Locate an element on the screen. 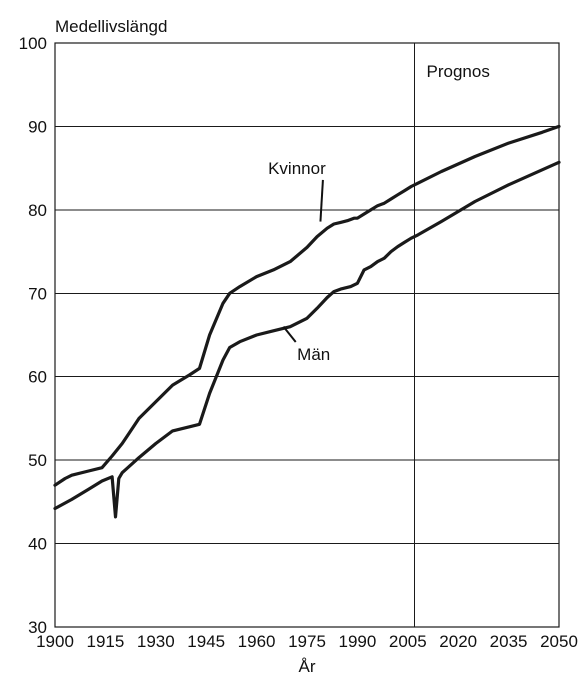 The image size is (585, 684). series-annotation: Kvinnor is located at coordinates (297, 168).